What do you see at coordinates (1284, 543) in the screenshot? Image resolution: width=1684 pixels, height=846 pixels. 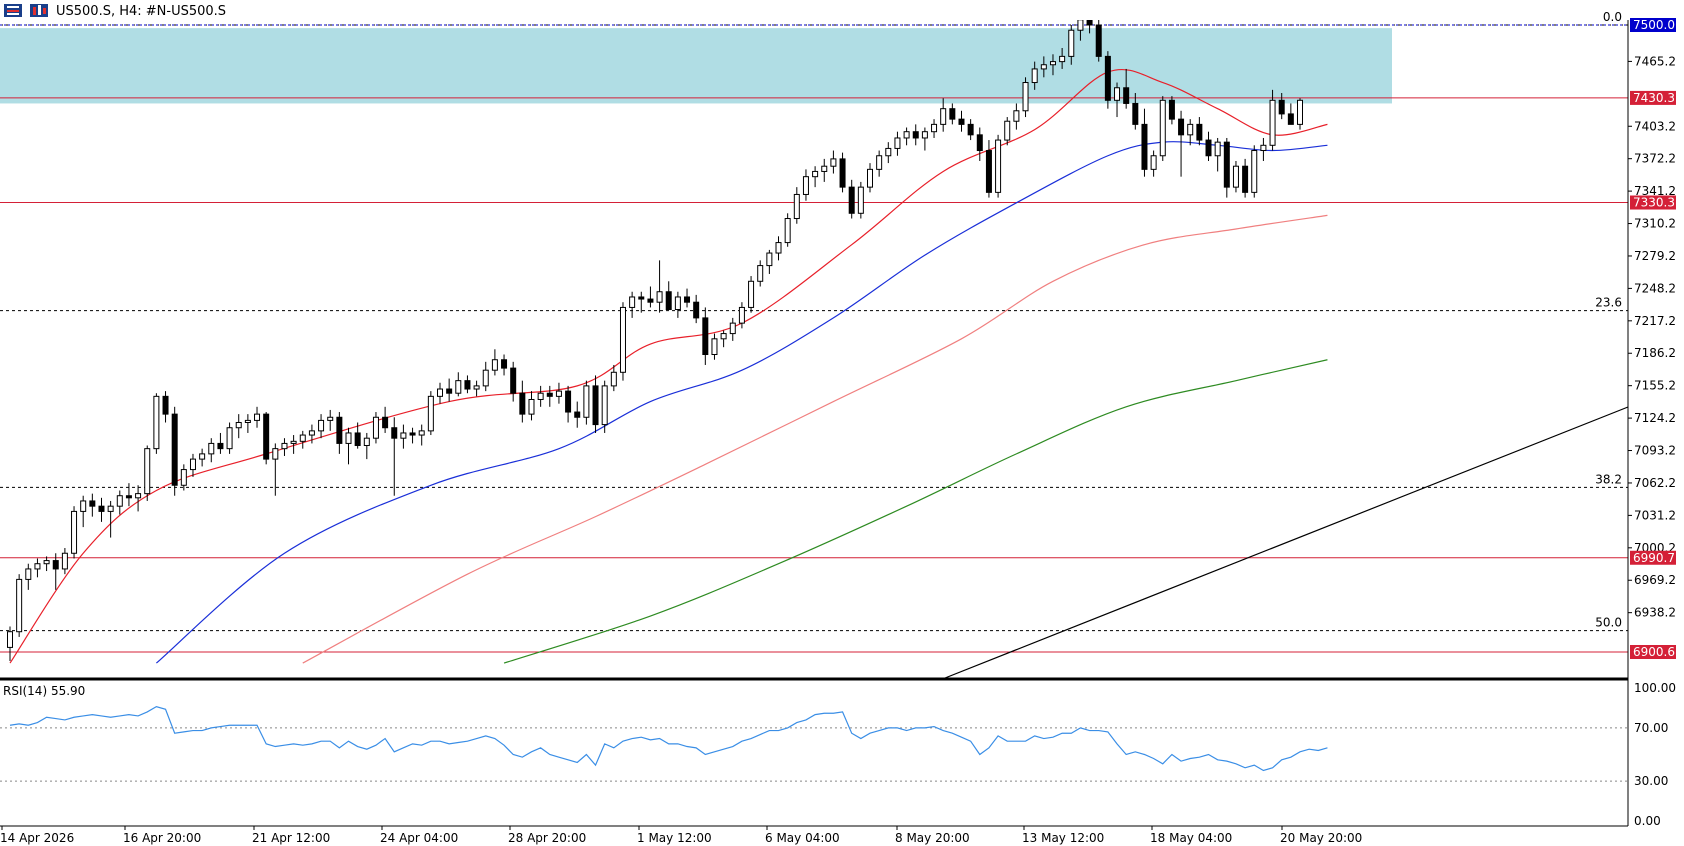 I see `trend-line` at bounding box center [1284, 543].